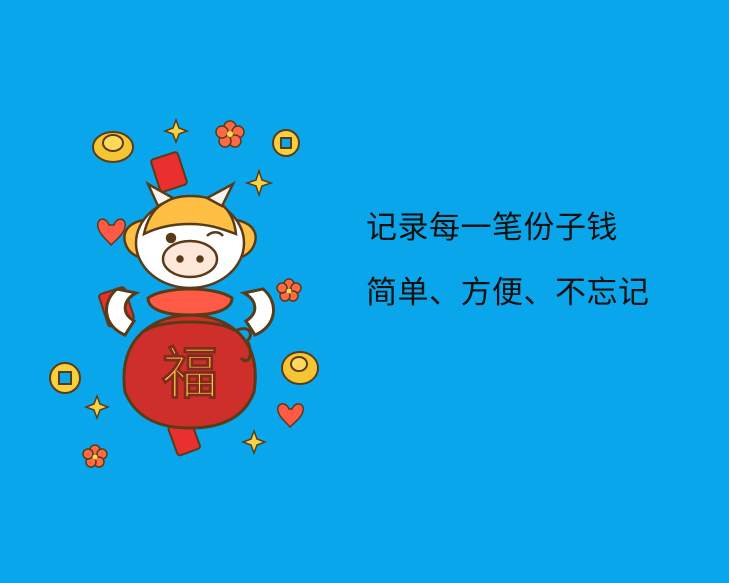 The image size is (729, 583). Describe the element at coordinates (492, 228) in the screenshot. I see `tagline-line-1: 记录每一笔份子钱` at that location.